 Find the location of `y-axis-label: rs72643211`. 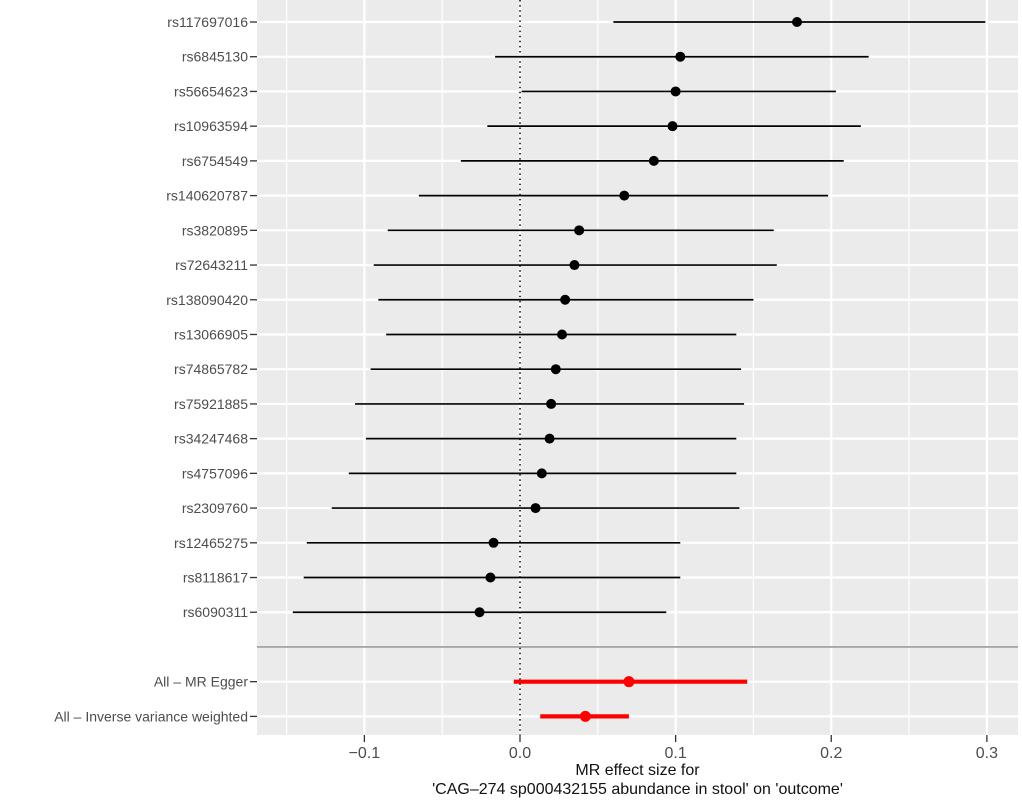

y-axis-label: rs72643211 is located at coordinates (211, 265).